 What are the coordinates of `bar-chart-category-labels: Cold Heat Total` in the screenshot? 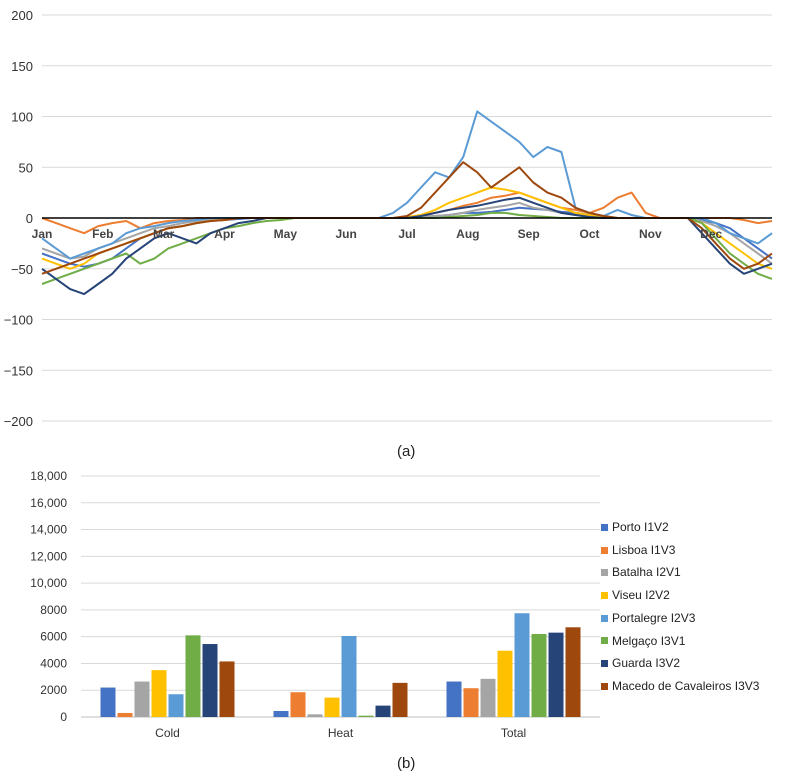 It's located at (340, 733).